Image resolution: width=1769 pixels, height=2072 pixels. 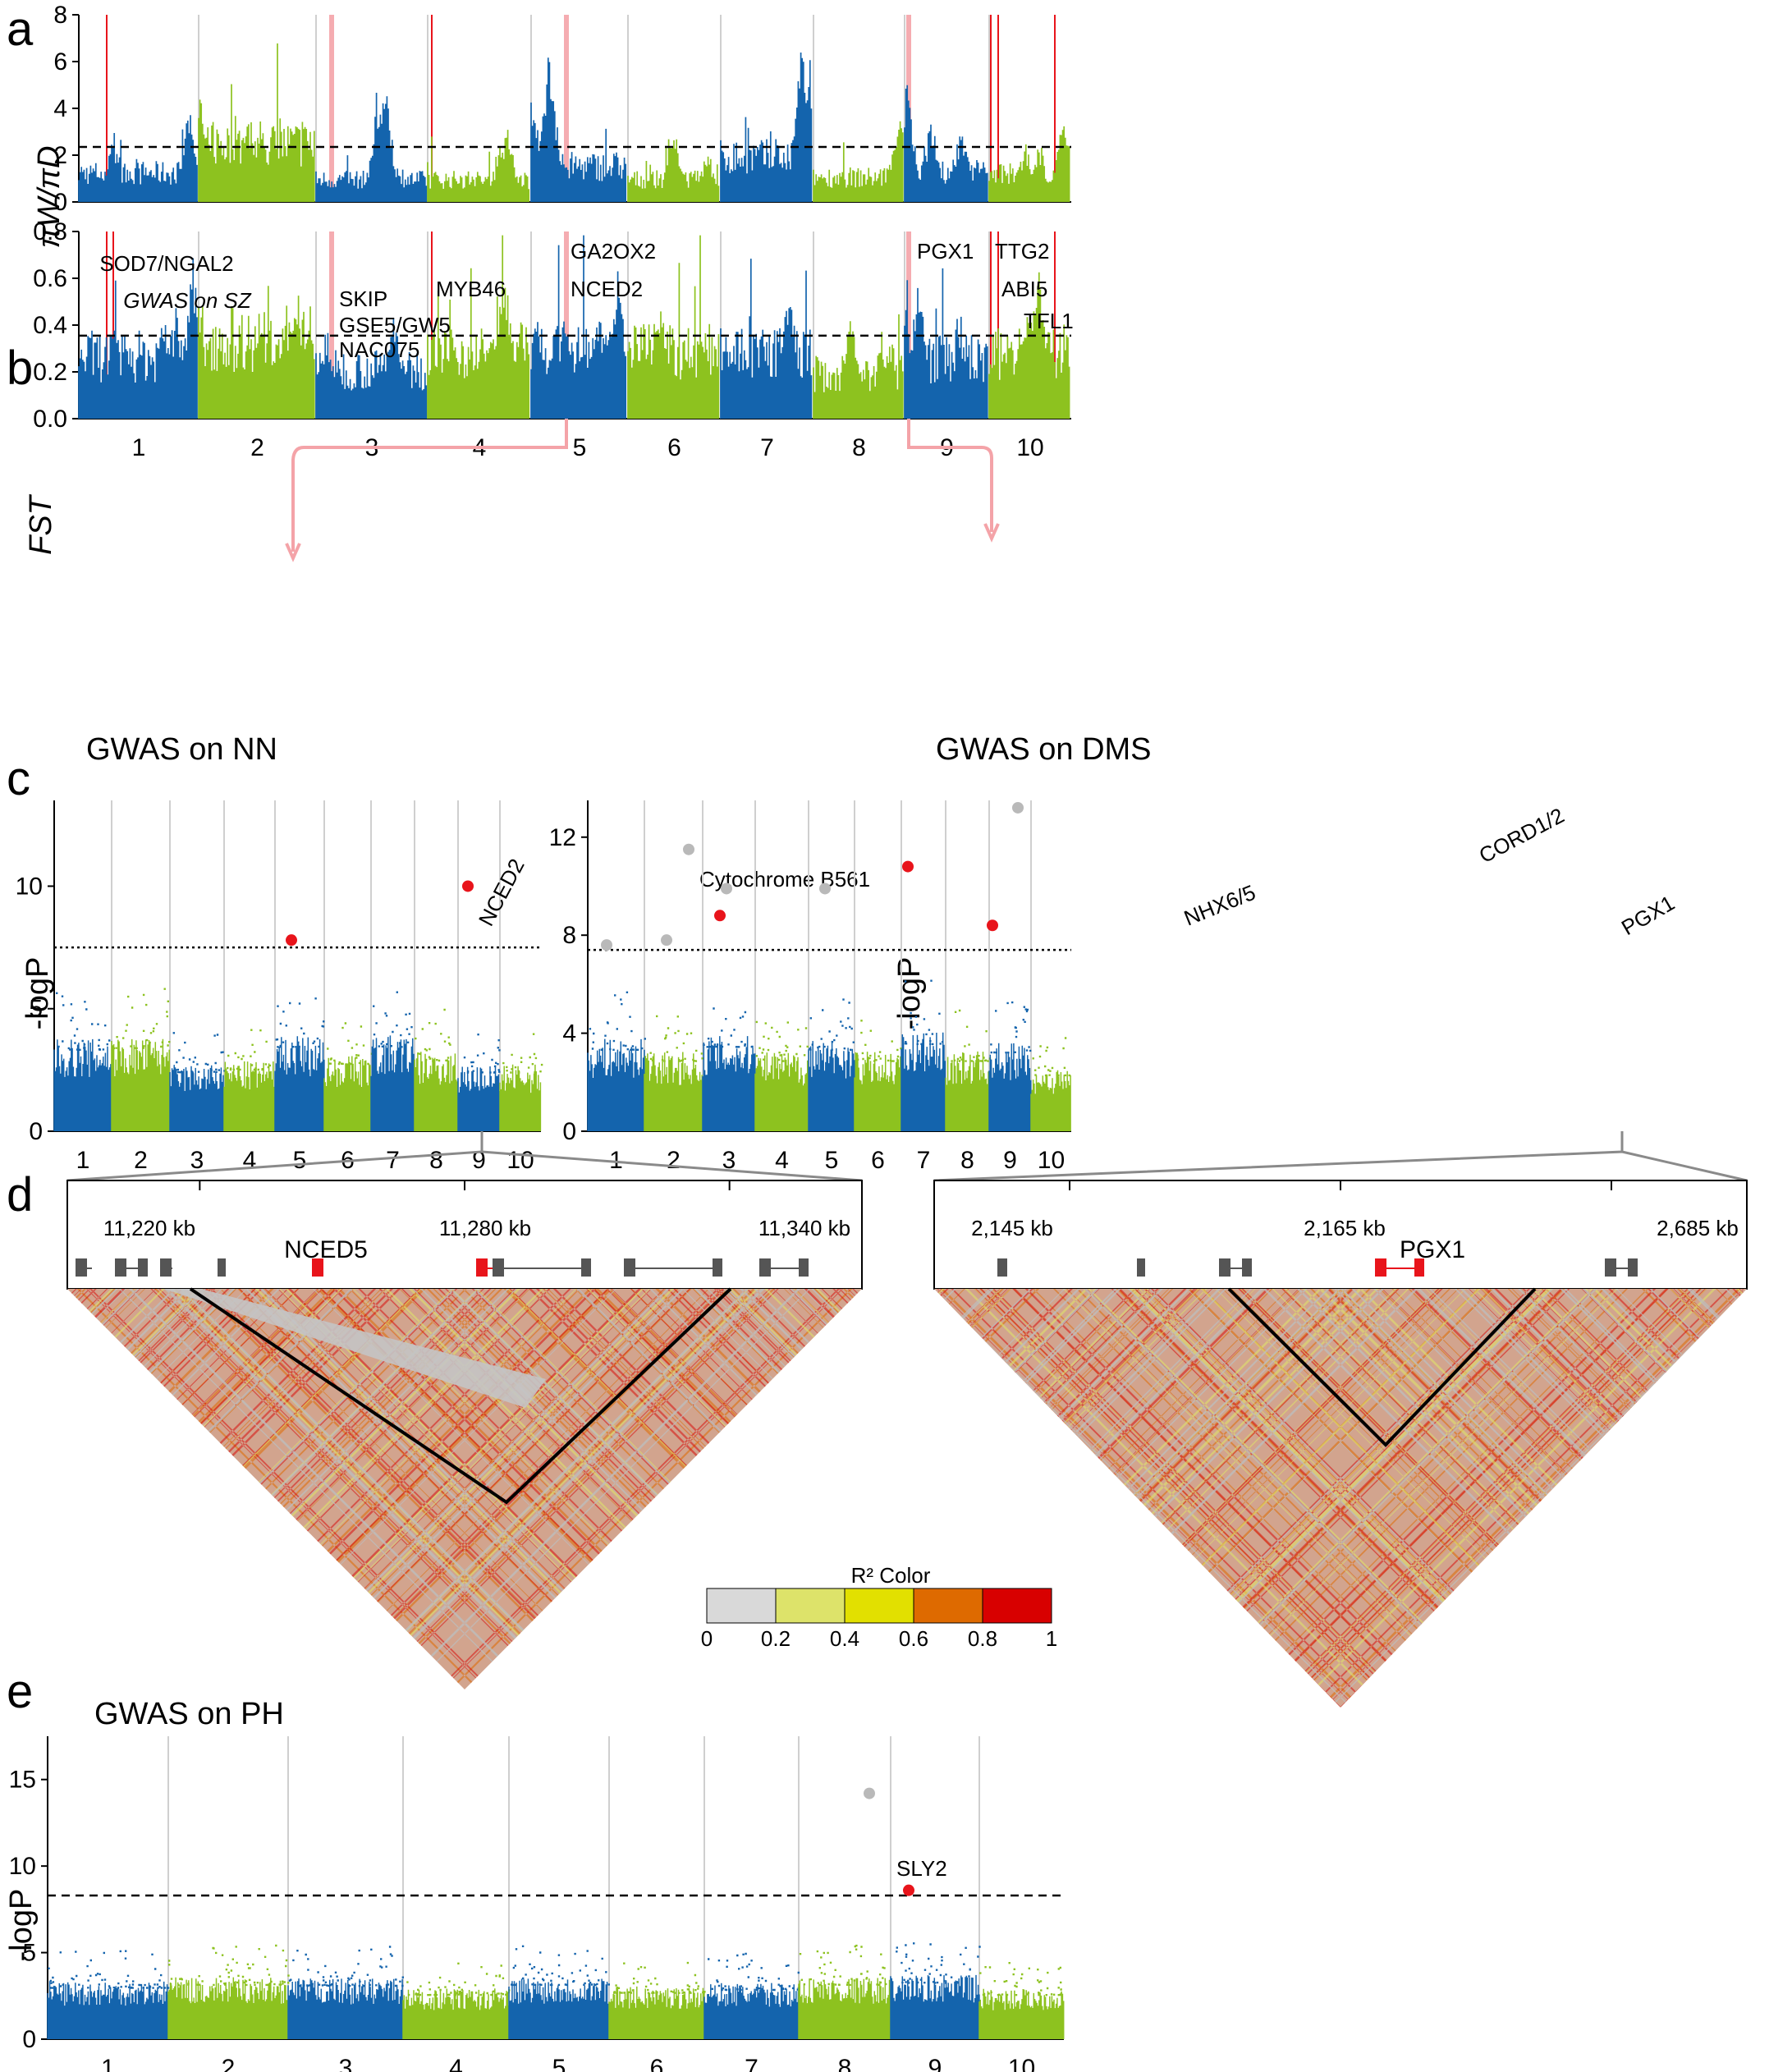 I want to click on legend-tick-label: 0.2, so click(x=776, y=1638).